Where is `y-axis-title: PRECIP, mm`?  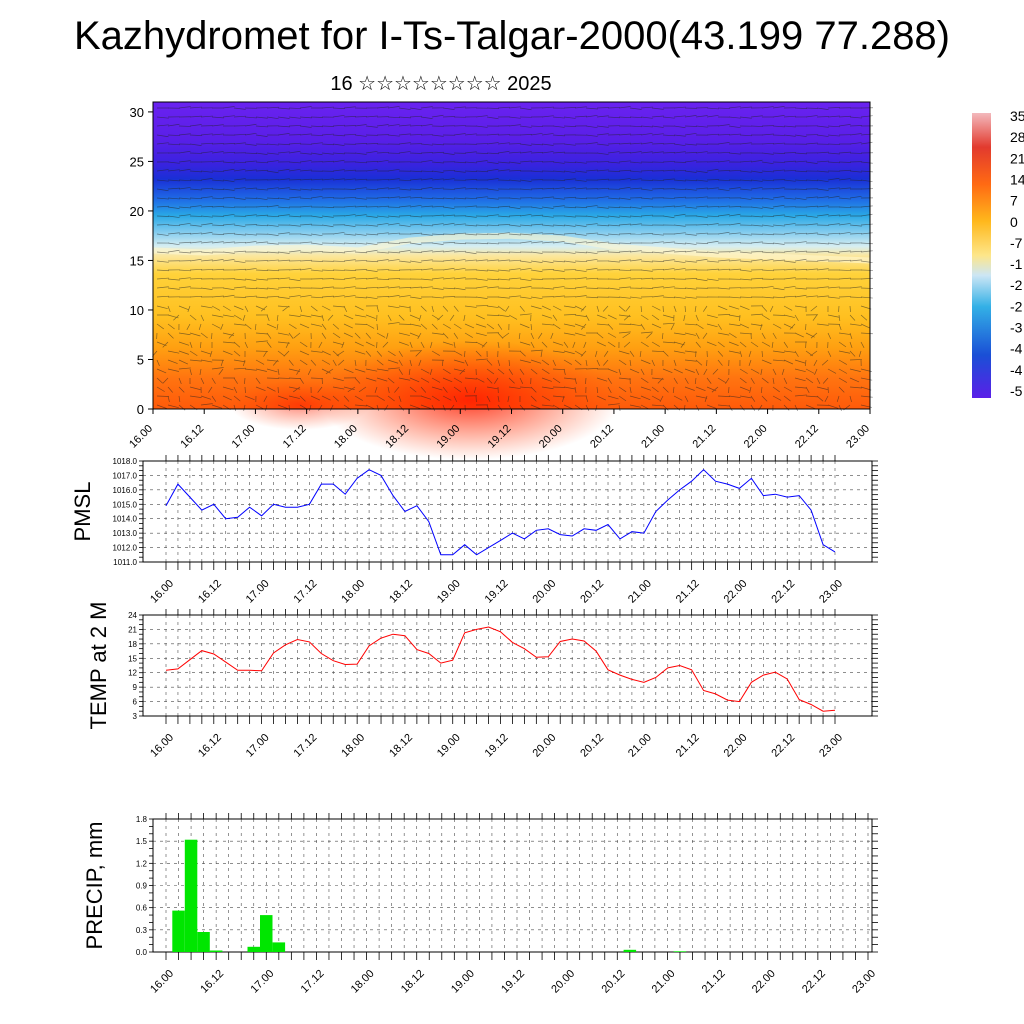 y-axis-title: PRECIP, mm is located at coordinates (94, 886).